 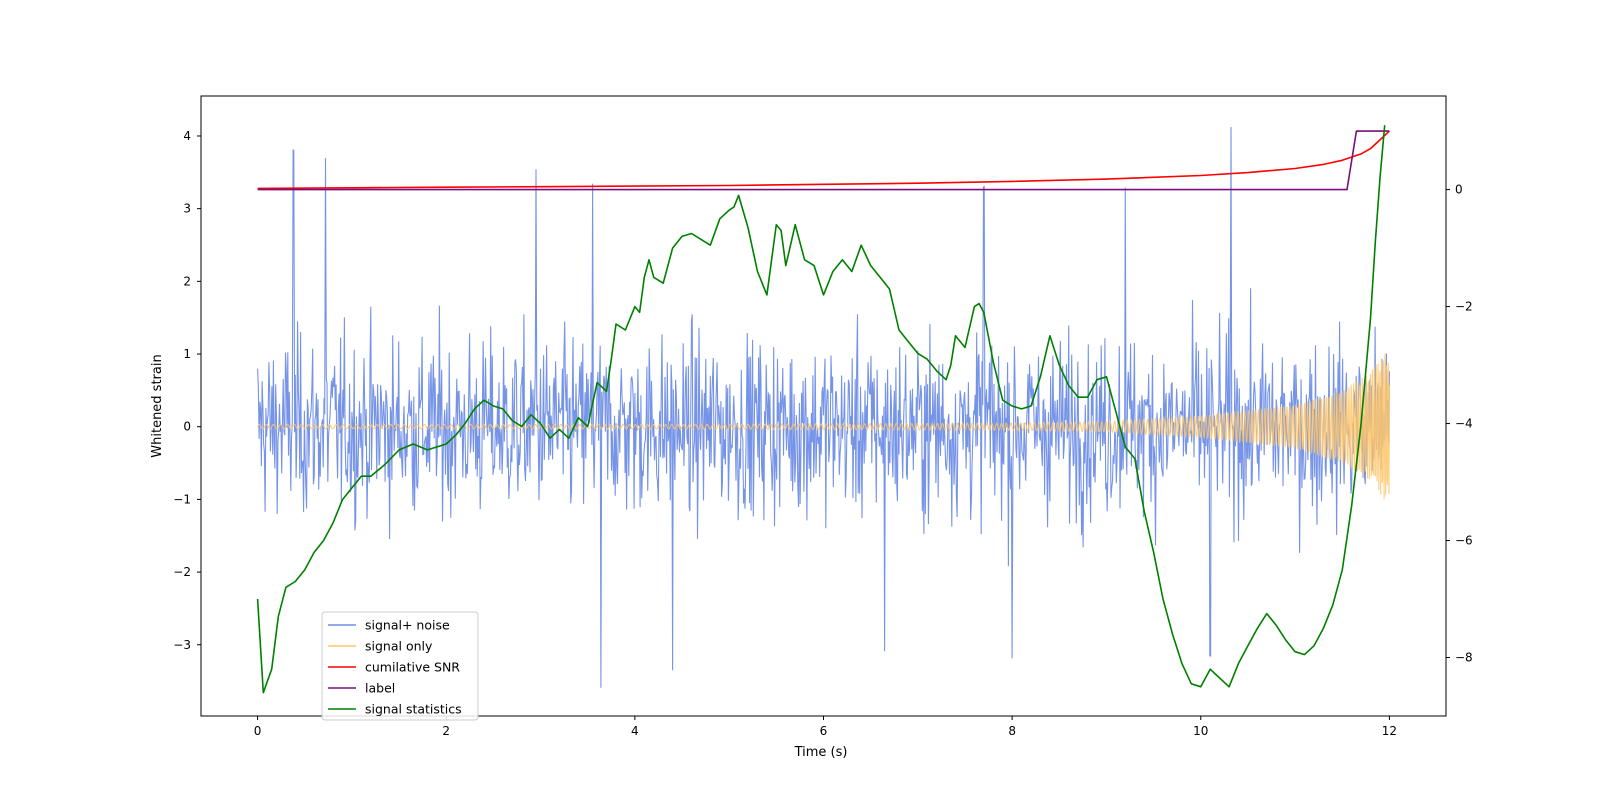 What do you see at coordinates (407, 625) in the screenshot?
I see `legend-label-noise: signal+ noise` at bounding box center [407, 625].